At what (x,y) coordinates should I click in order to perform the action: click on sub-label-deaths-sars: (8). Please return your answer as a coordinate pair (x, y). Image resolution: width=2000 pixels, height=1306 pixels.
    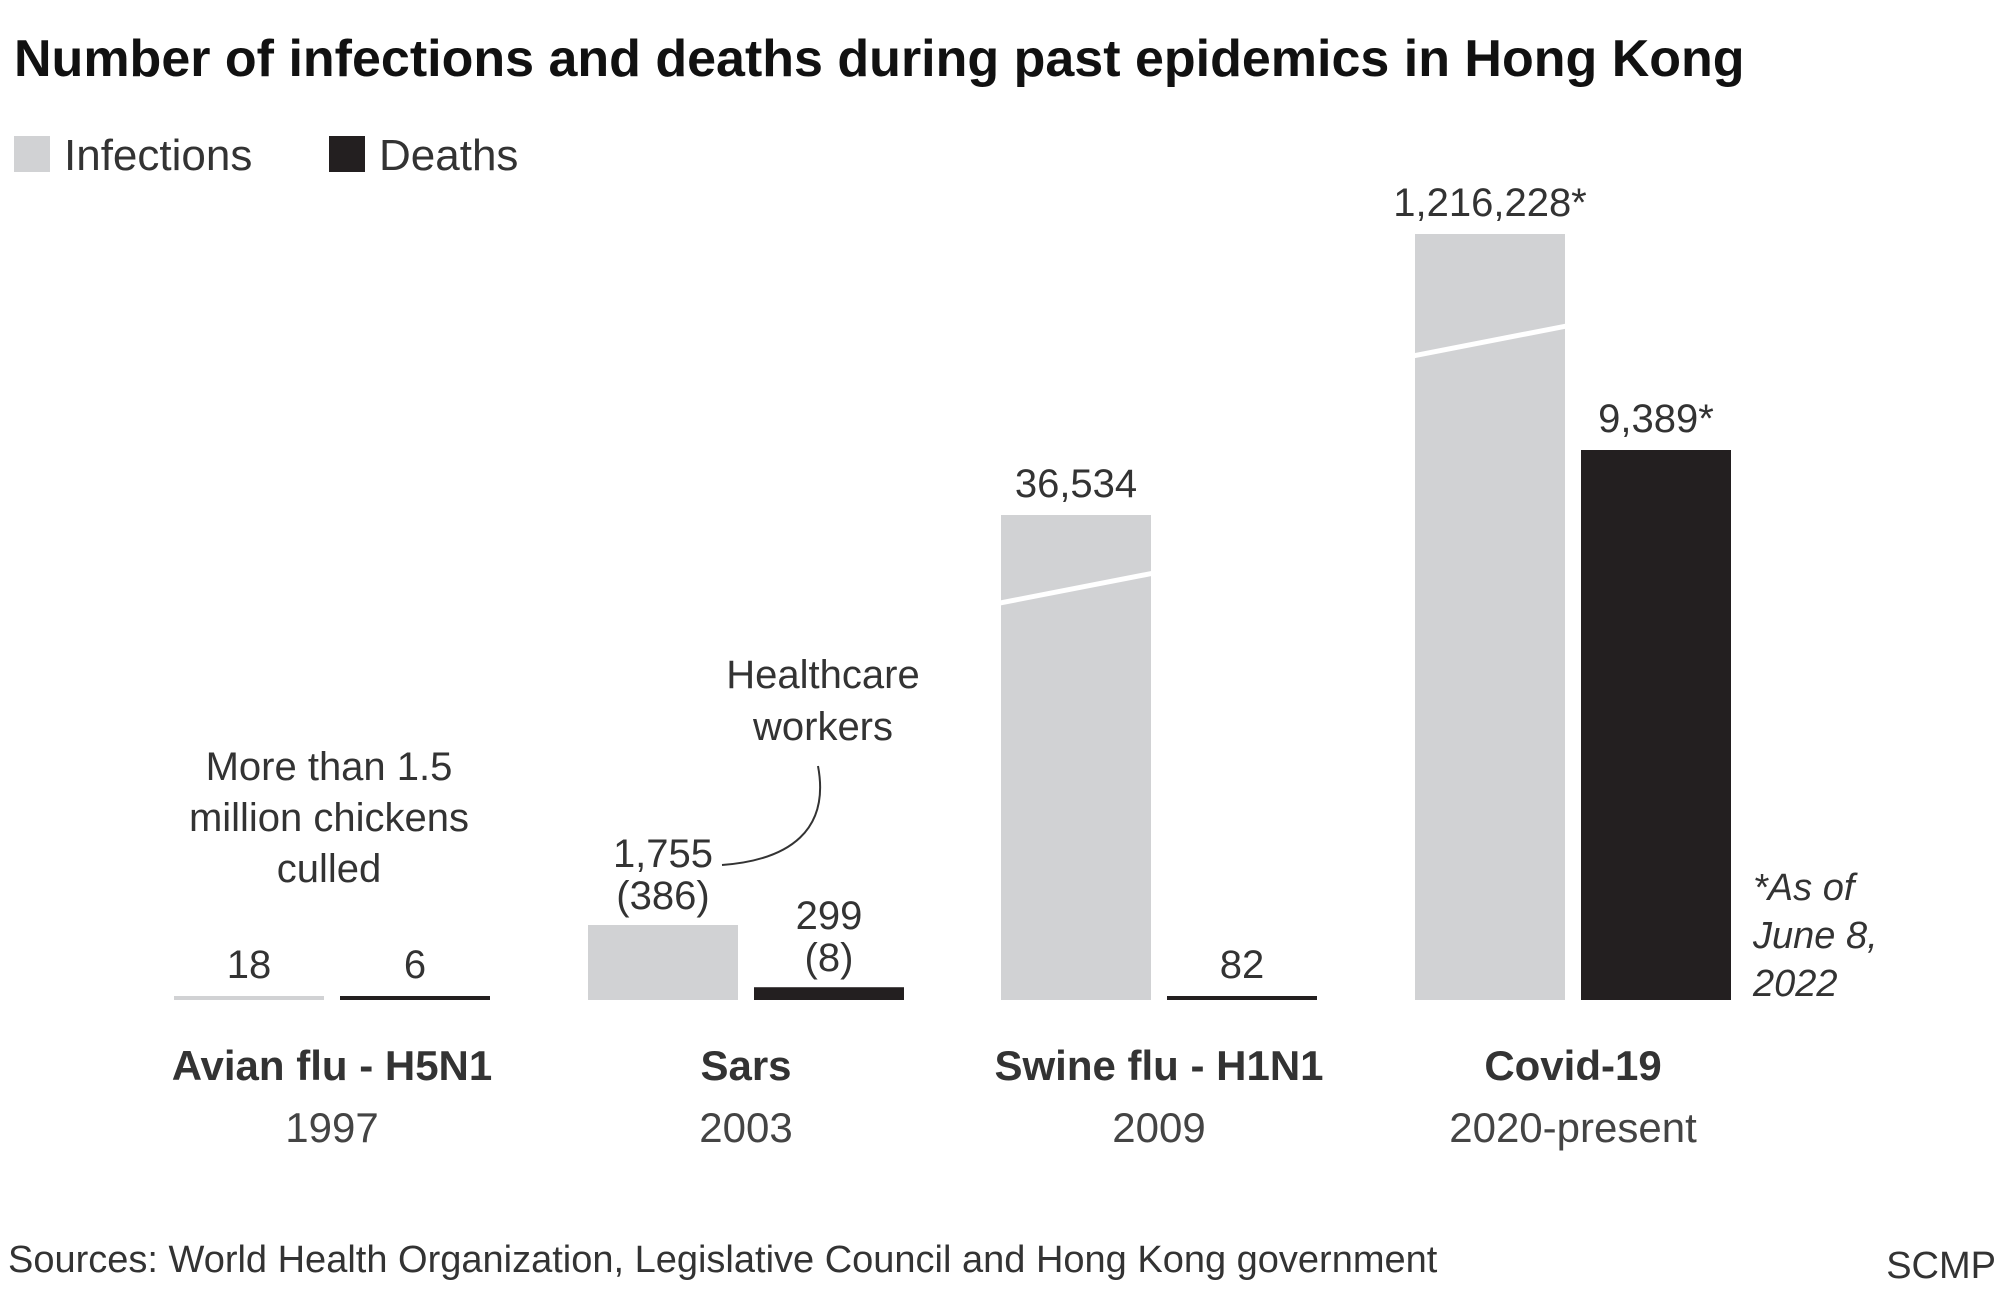
    Looking at the image, I should click on (829, 958).